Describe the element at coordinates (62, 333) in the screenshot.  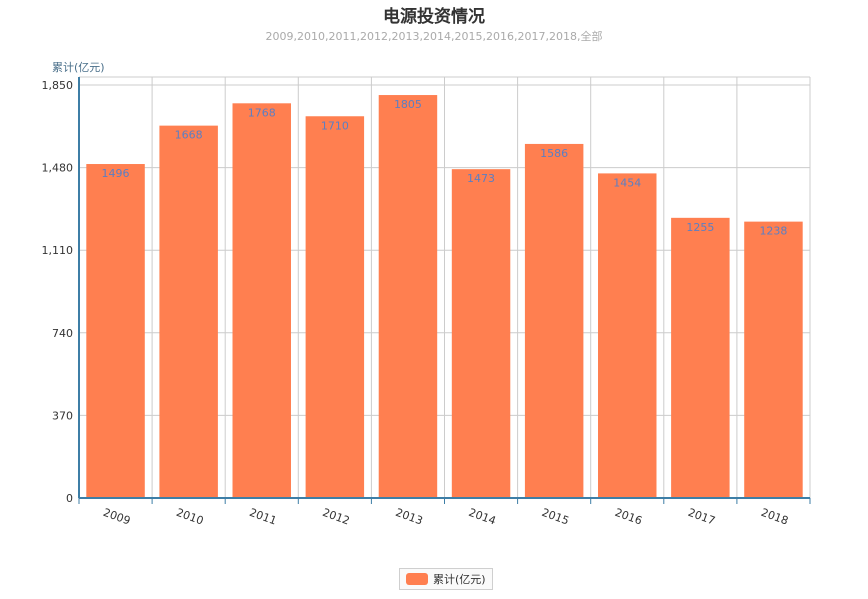
I see `y-tick-label: 740` at that location.